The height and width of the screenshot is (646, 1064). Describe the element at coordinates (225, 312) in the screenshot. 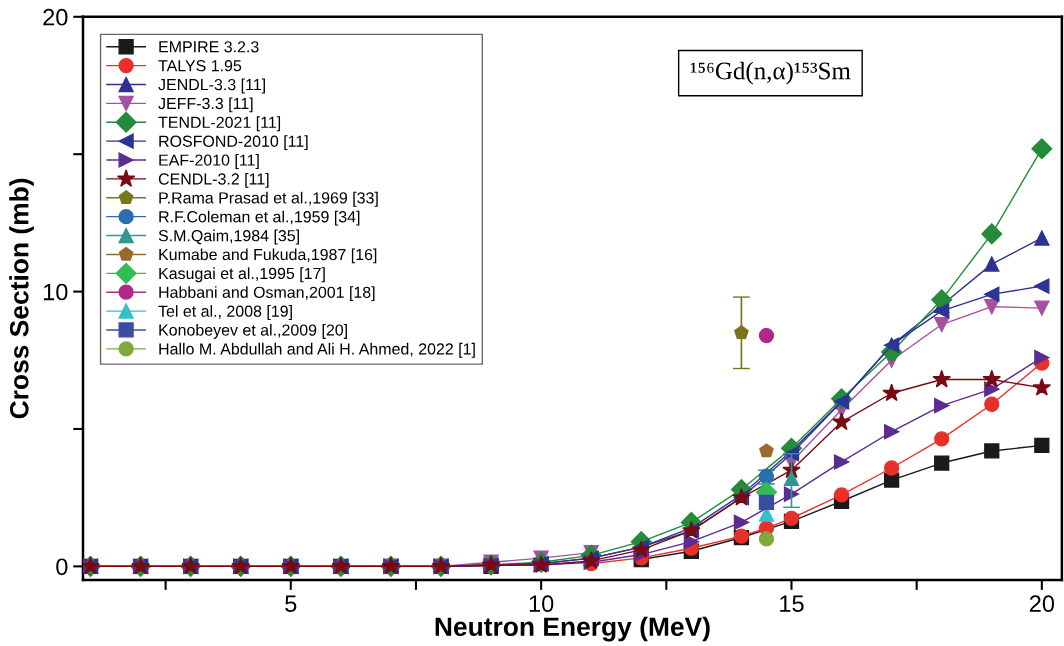

I see `legend-label: Tel et al., 2008 [19]` at that location.